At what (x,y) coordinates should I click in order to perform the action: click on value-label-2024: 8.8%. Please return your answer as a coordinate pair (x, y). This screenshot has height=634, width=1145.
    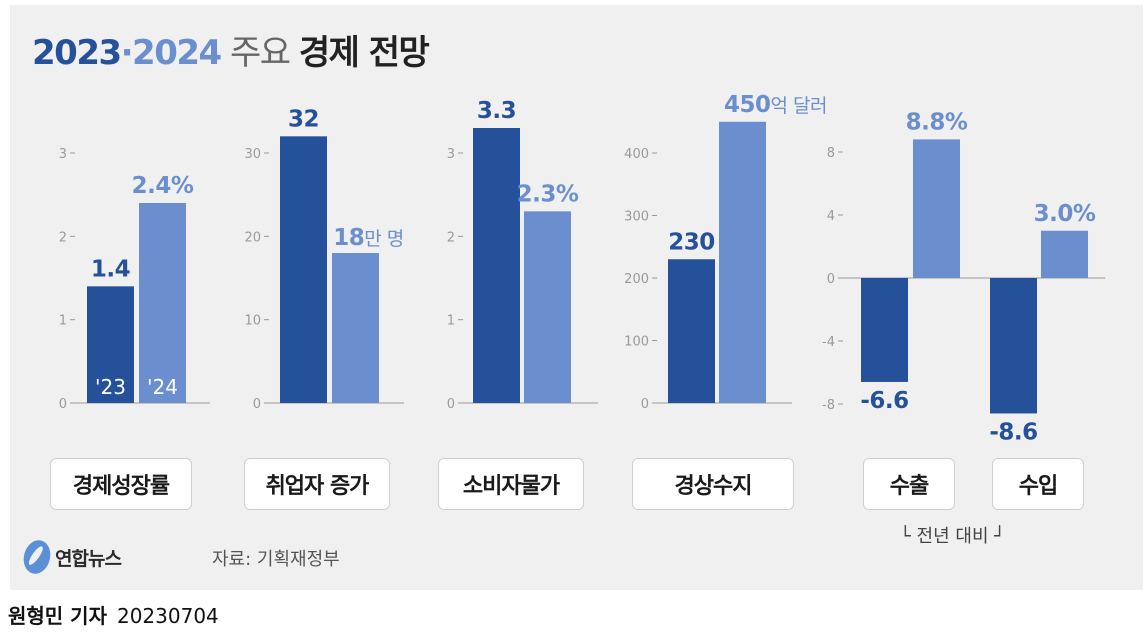
    Looking at the image, I should click on (937, 122).